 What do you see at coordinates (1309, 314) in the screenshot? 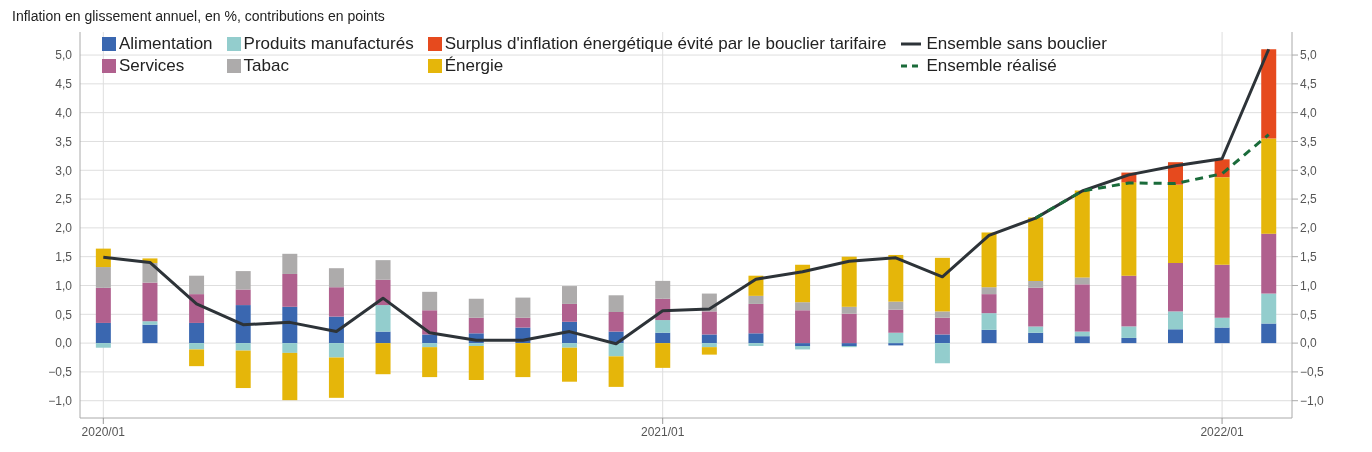
I see `y2-tick-label: 0,5` at bounding box center [1309, 314].